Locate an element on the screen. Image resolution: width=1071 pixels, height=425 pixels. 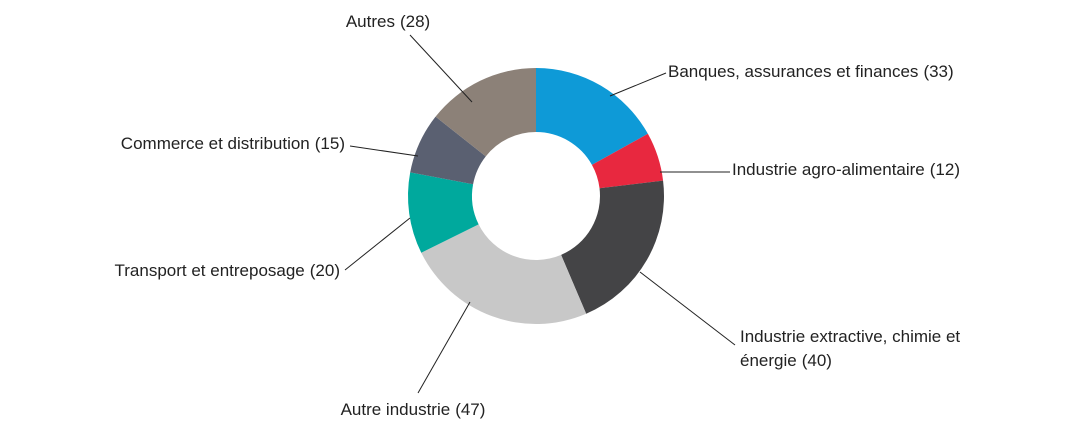
slice-label: Banques, assurances et finances (33) is located at coordinates (811, 72).